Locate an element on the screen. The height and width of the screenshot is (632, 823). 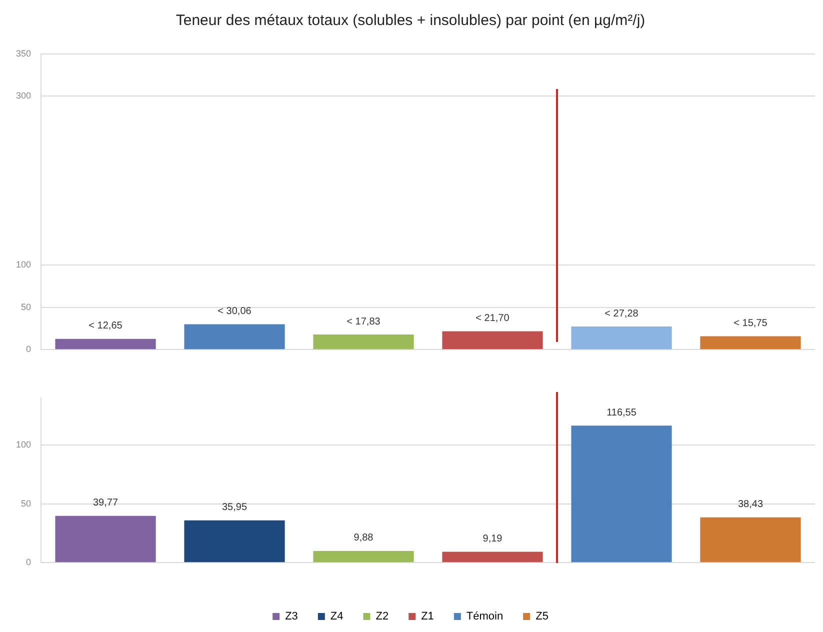
data-label: < 21,70 is located at coordinates (493, 318).